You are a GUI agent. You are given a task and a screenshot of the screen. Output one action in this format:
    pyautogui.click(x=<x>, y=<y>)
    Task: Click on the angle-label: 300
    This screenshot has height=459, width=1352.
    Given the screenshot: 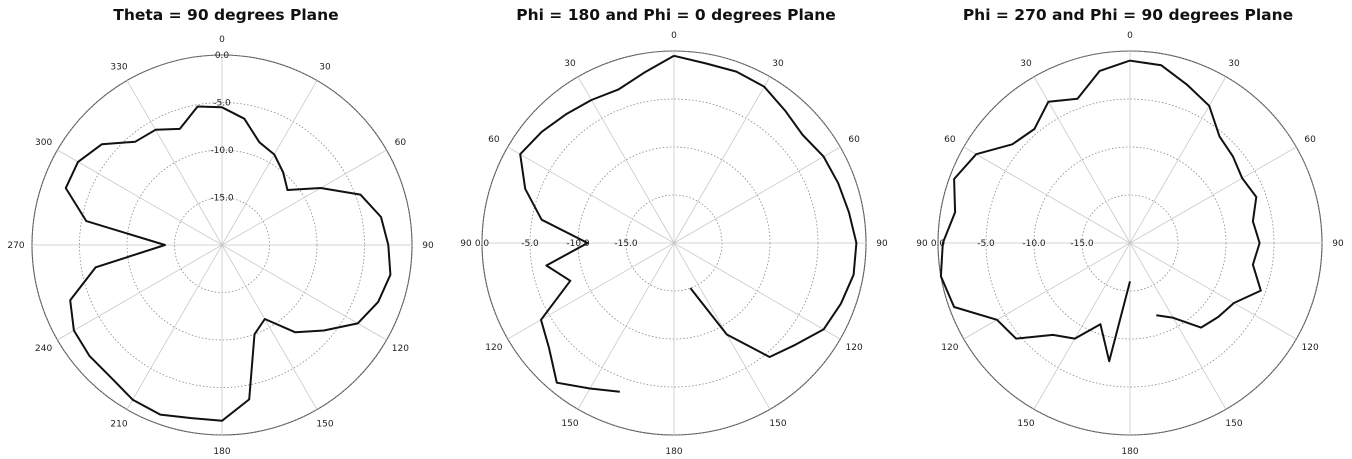 What is the action you would take?
    pyautogui.click(x=43, y=143)
    